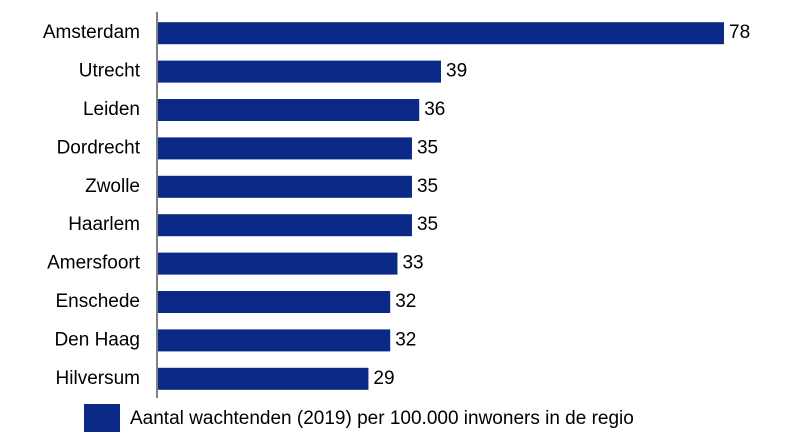  Describe the element at coordinates (110, 71) in the screenshot. I see `y-tick-label: Utrecht` at that location.